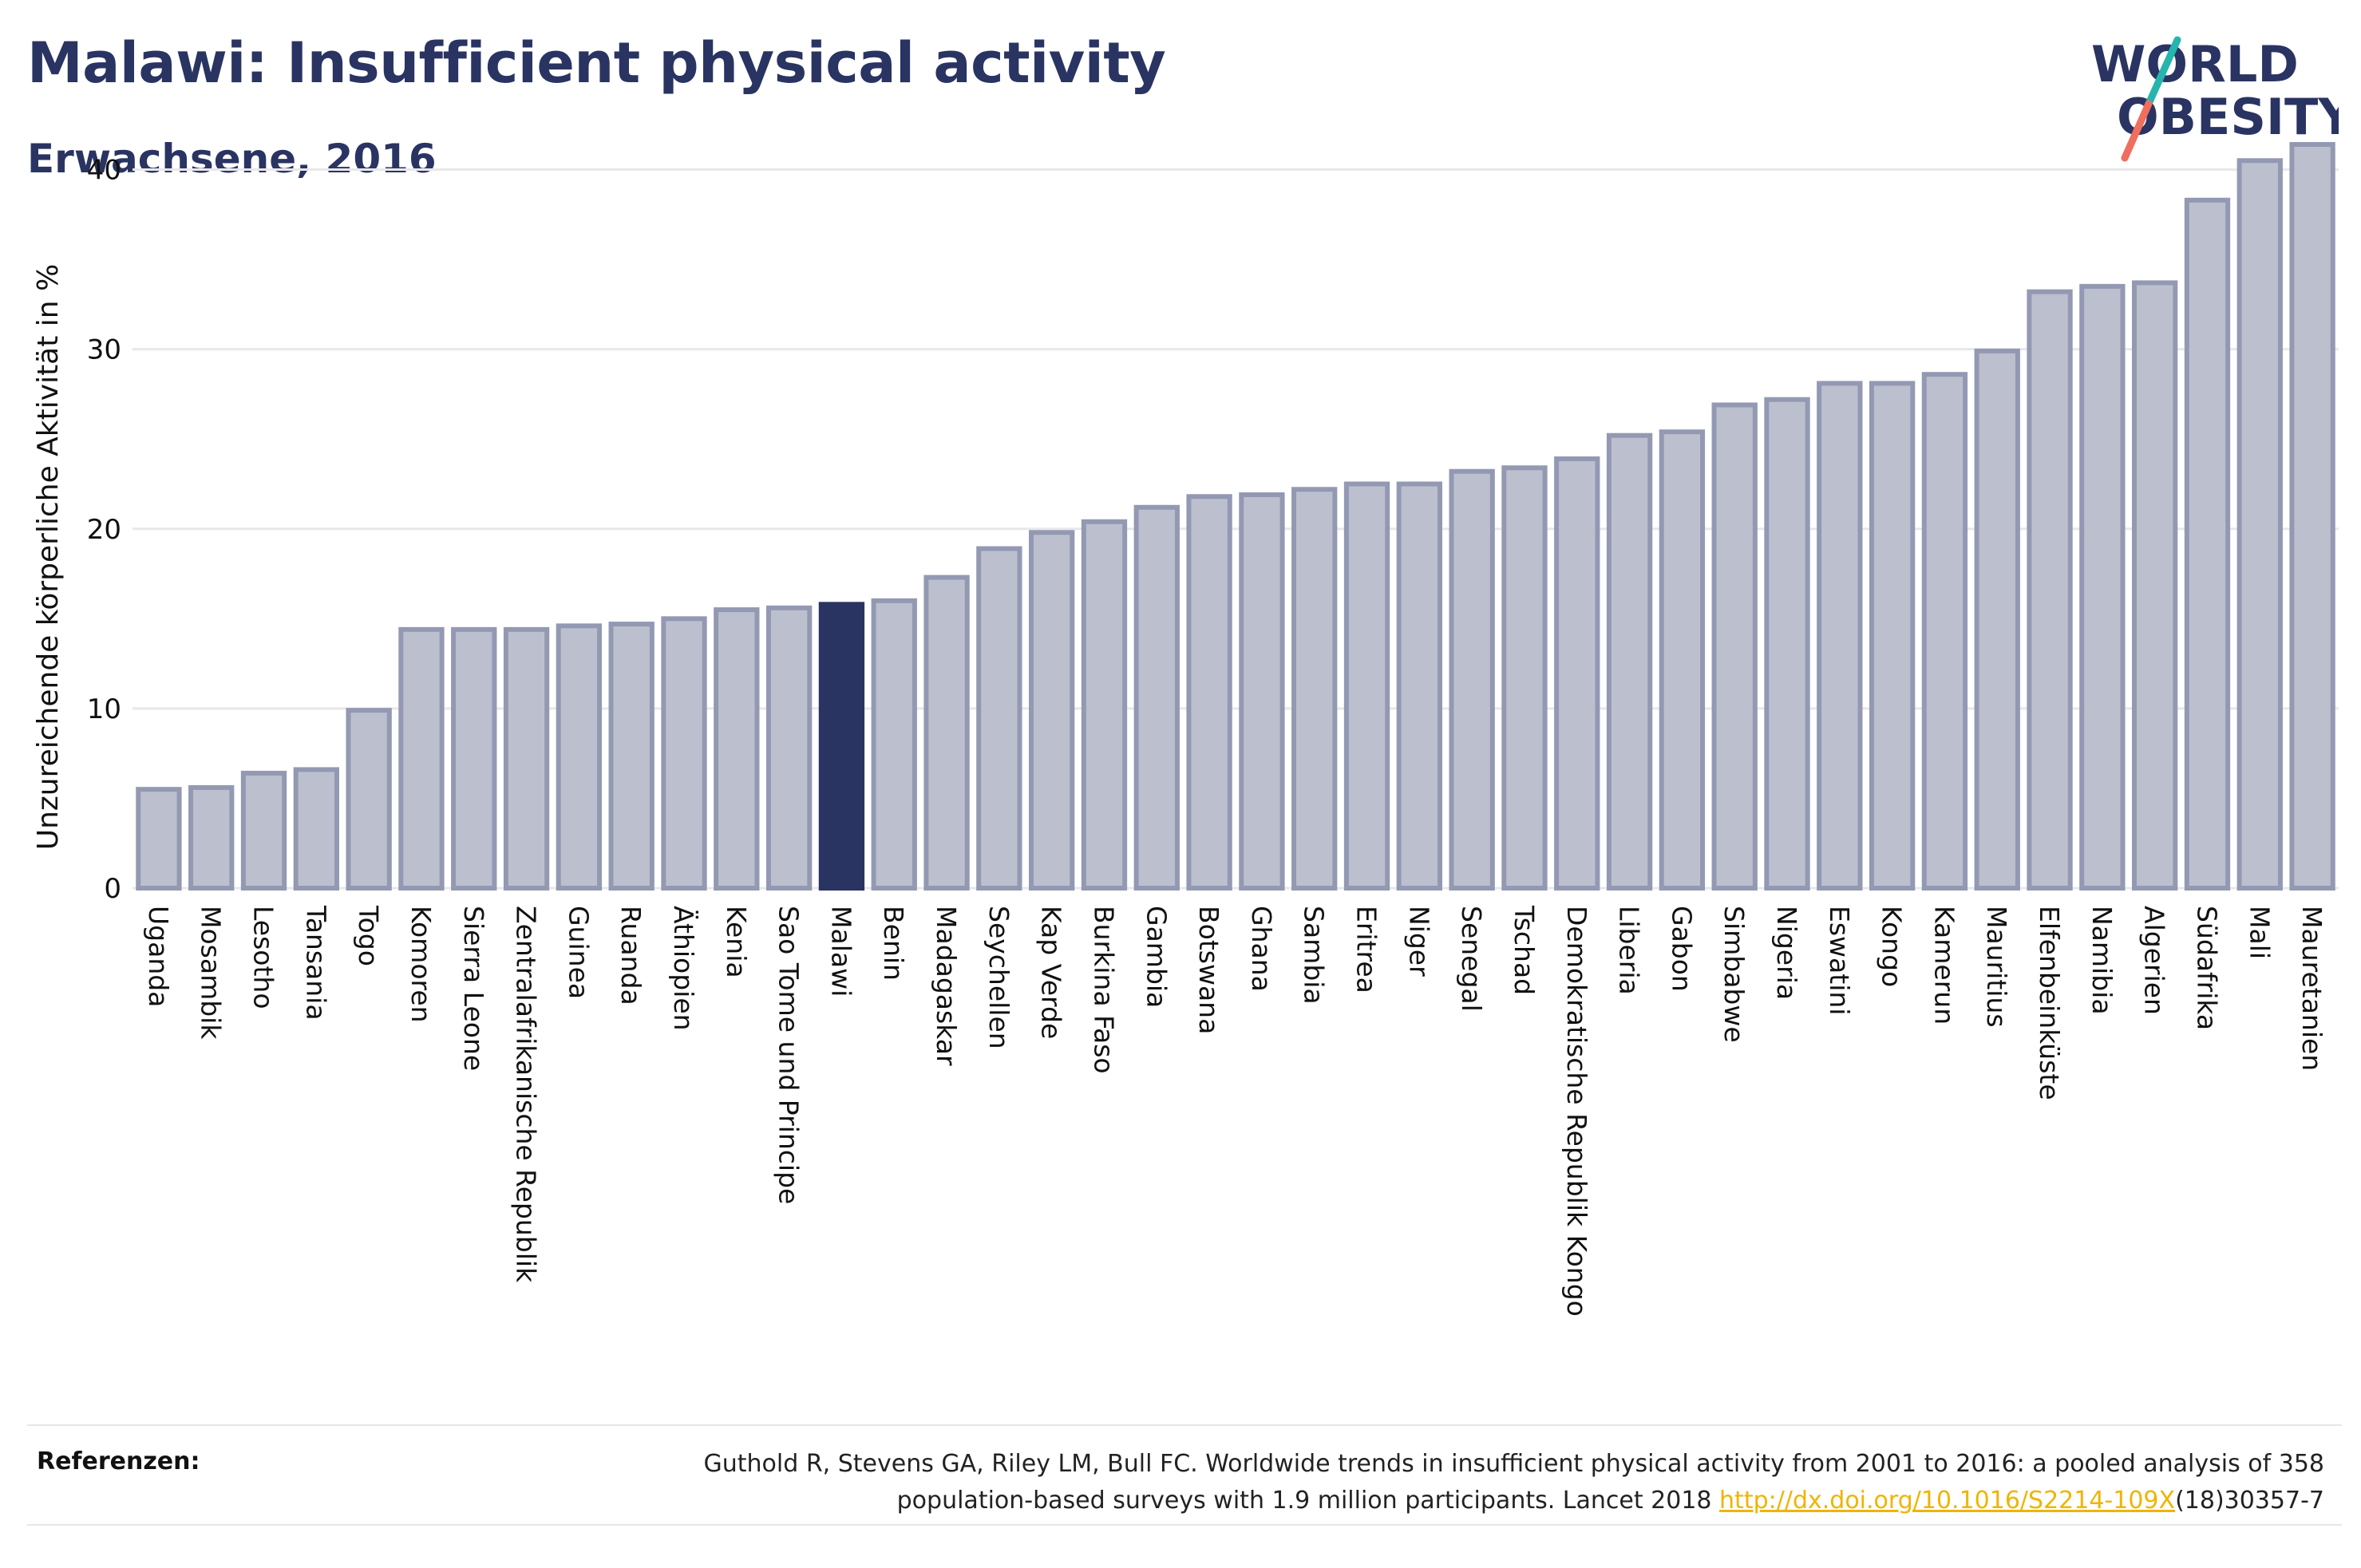 The image size is (2361, 1568). I want to click on x-tick-label: Madagaskar, so click(946, 986).